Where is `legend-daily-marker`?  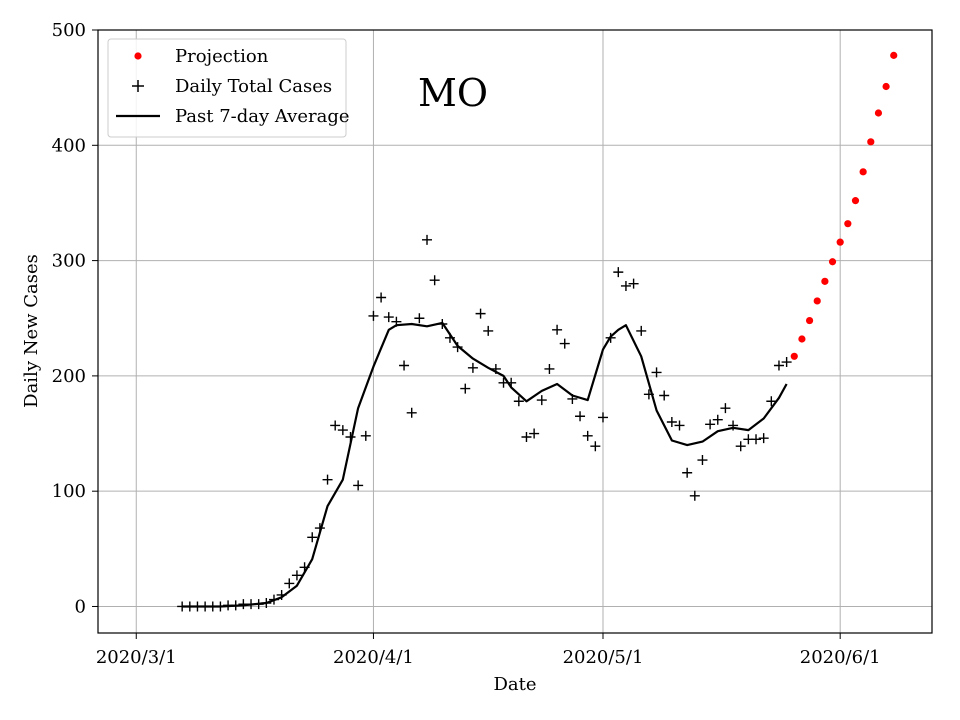 legend-daily-marker is located at coordinates (138, 86).